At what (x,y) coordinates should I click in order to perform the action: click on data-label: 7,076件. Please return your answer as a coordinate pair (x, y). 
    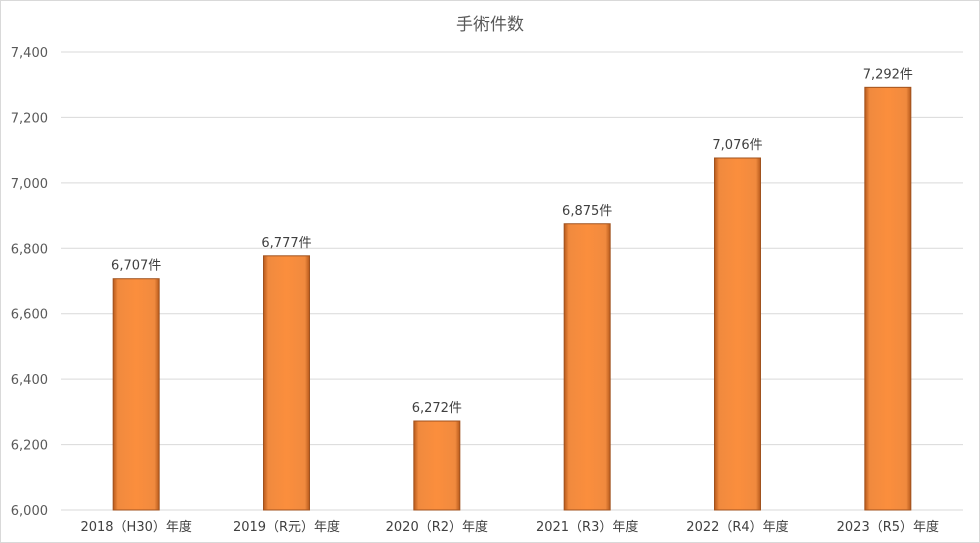
    Looking at the image, I should click on (737, 145).